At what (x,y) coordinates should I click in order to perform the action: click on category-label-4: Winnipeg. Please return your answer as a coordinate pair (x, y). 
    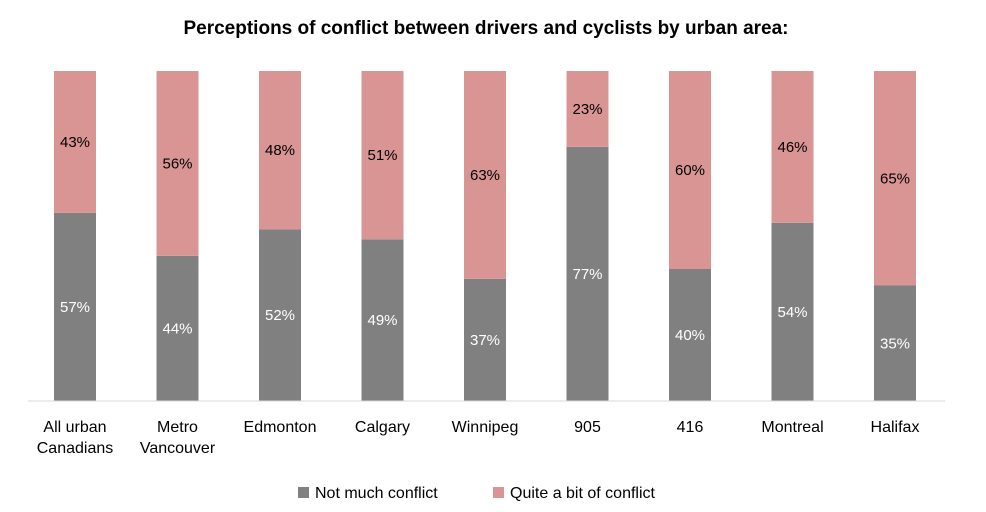
    Looking at the image, I should click on (485, 427).